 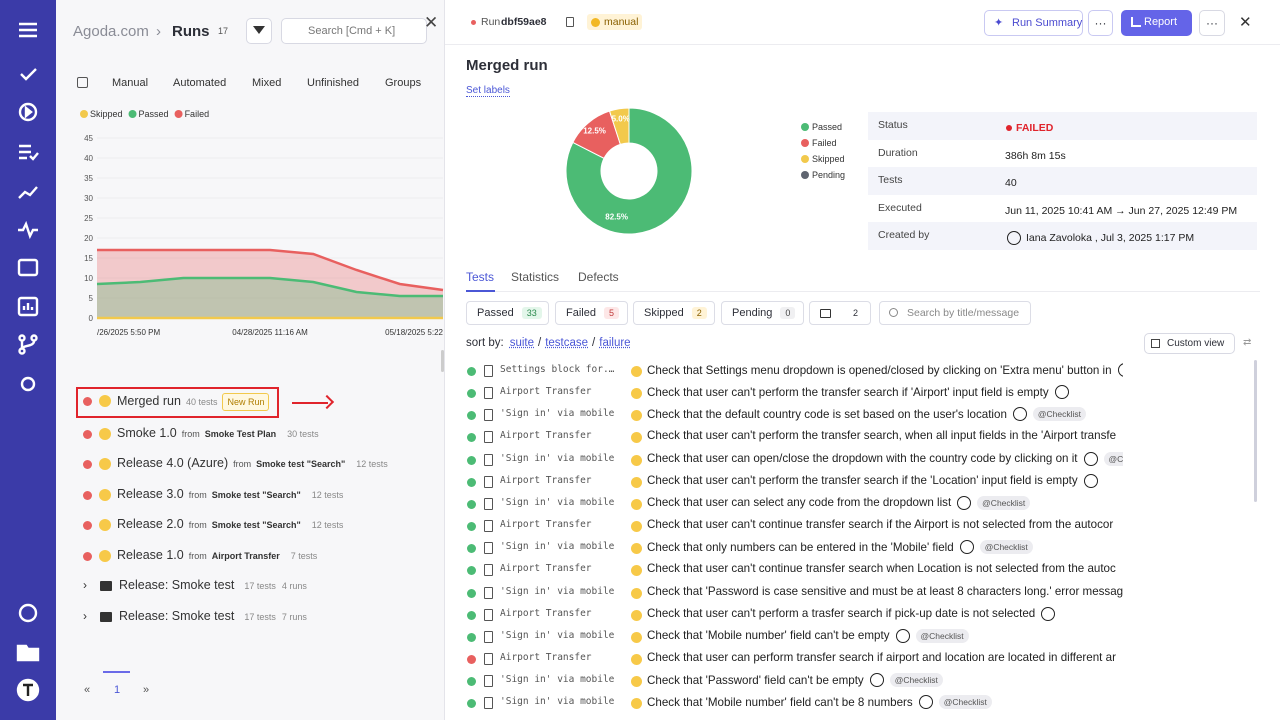 I want to click on filter-icon, so click(x=259, y=30).